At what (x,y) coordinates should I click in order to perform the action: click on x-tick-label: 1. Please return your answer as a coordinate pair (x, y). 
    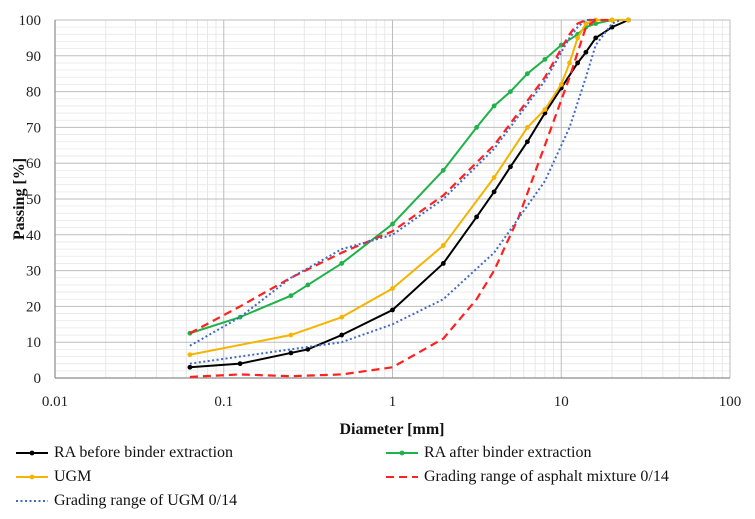
    Looking at the image, I should click on (393, 402).